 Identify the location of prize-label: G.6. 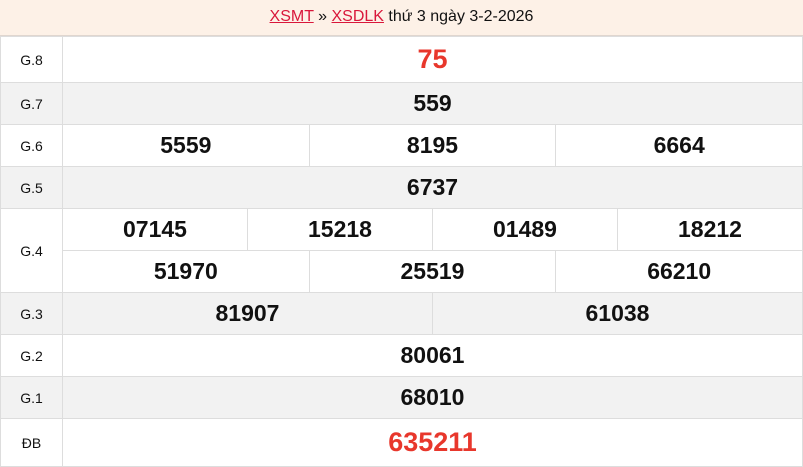
(31, 145).